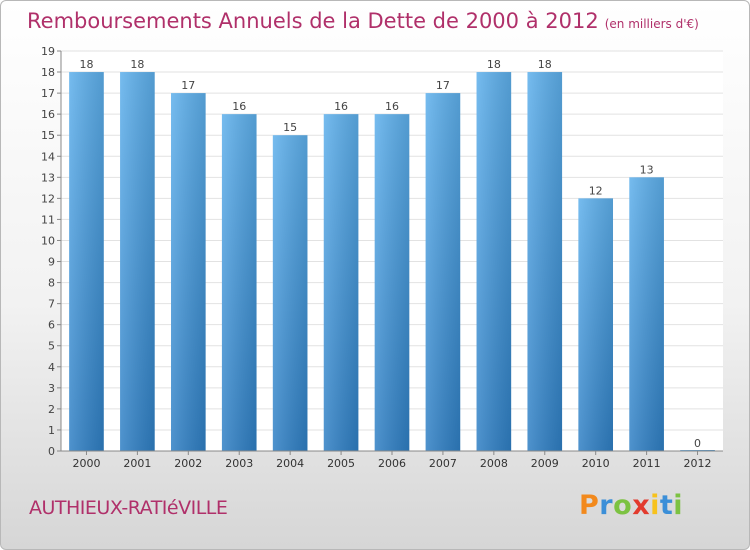 The image size is (750, 550). What do you see at coordinates (48, 177) in the screenshot?
I see `y-tick-label: 13` at bounding box center [48, 177].